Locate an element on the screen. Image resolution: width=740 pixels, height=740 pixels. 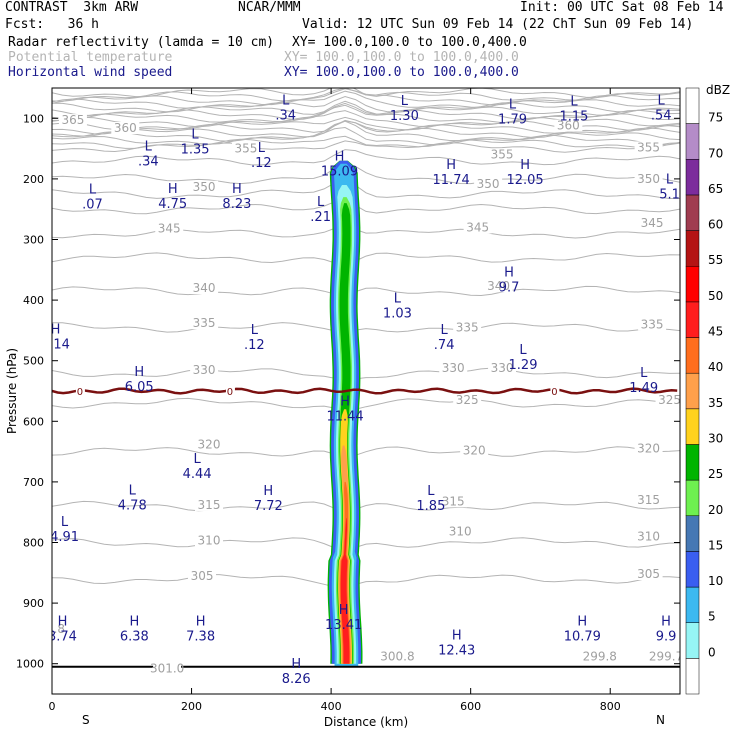
x-tick-label: 0 is located at coordinates (52, 706).